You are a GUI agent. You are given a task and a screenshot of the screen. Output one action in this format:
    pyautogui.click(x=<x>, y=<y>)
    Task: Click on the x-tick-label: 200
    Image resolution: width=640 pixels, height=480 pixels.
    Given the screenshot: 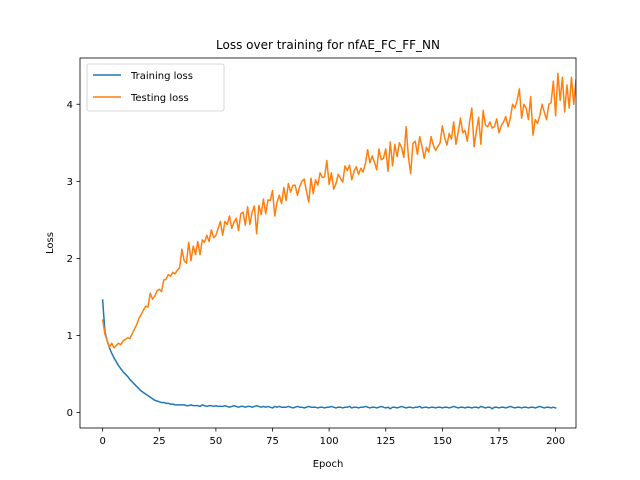 What is the action you would take?
    pyautogui.click(x=555, y=441)
    